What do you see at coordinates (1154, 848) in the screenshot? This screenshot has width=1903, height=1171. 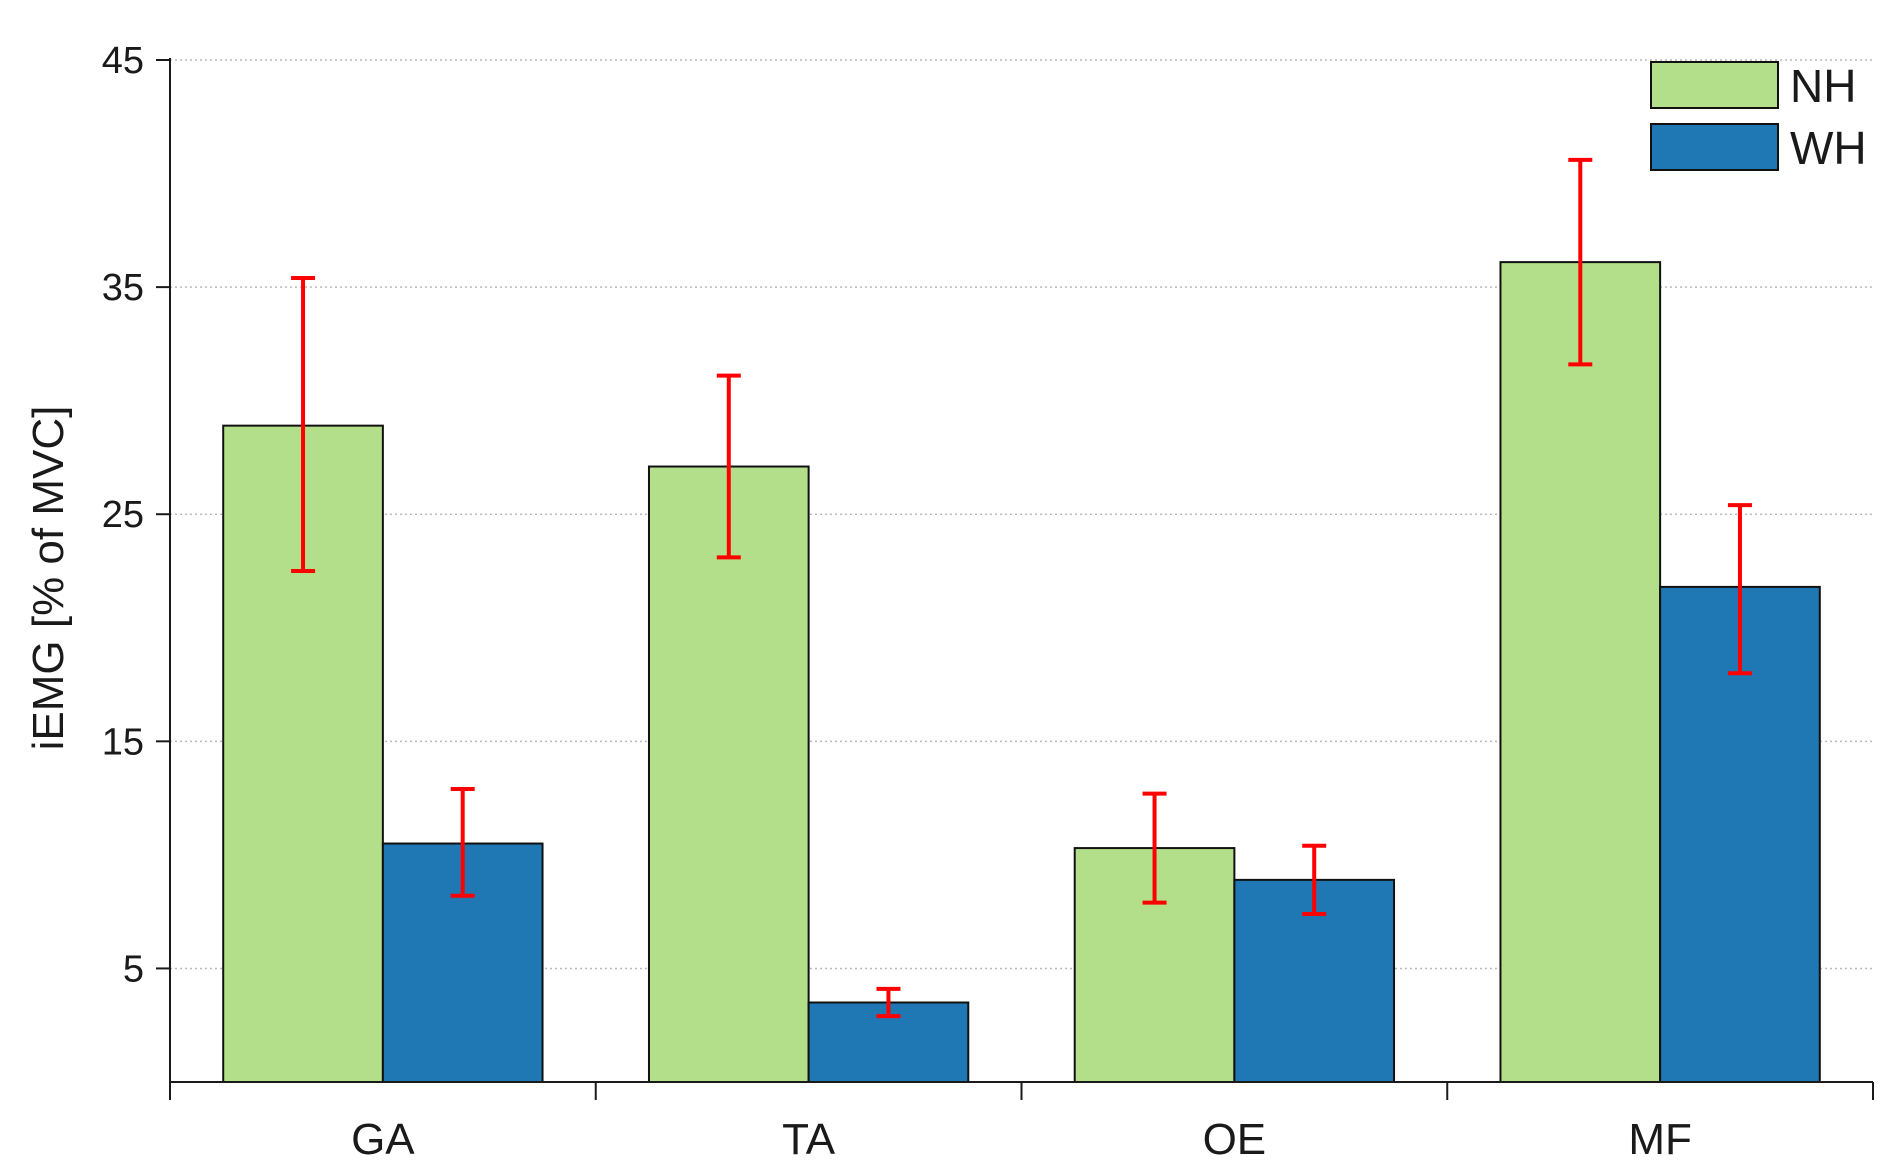 I see `error-bar-nh-oe` at bounding box center [1154, 848].